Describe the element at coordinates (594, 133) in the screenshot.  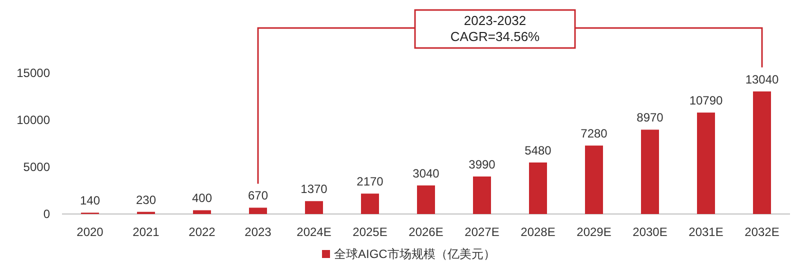
I see `data-label: 7280` at that location.